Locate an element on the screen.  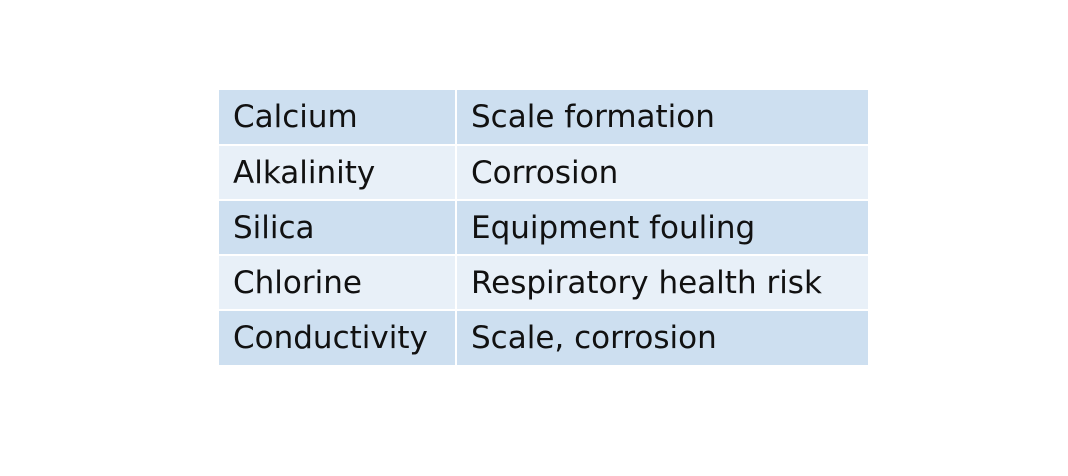
table-row: Alkalinity Corrosion is located at coordinates (543, 172).